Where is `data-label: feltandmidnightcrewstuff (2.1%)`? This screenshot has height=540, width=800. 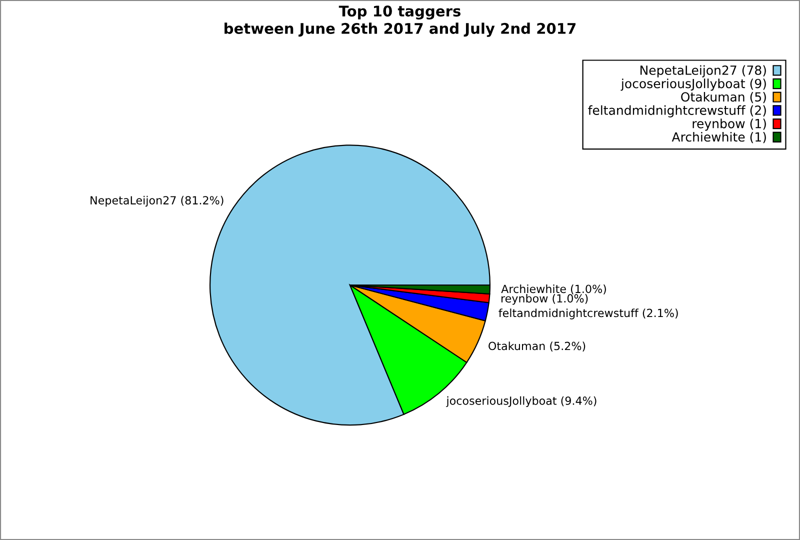
data-label: feltandmidnightcrewstuff (2.1%) is located at coordinates (588, 314).